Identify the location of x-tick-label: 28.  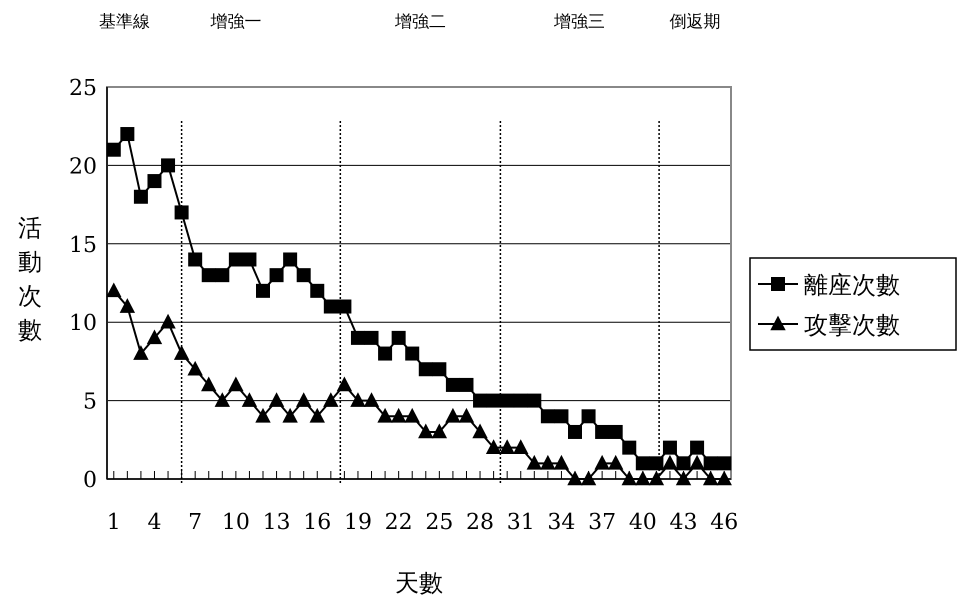
(480, 522).